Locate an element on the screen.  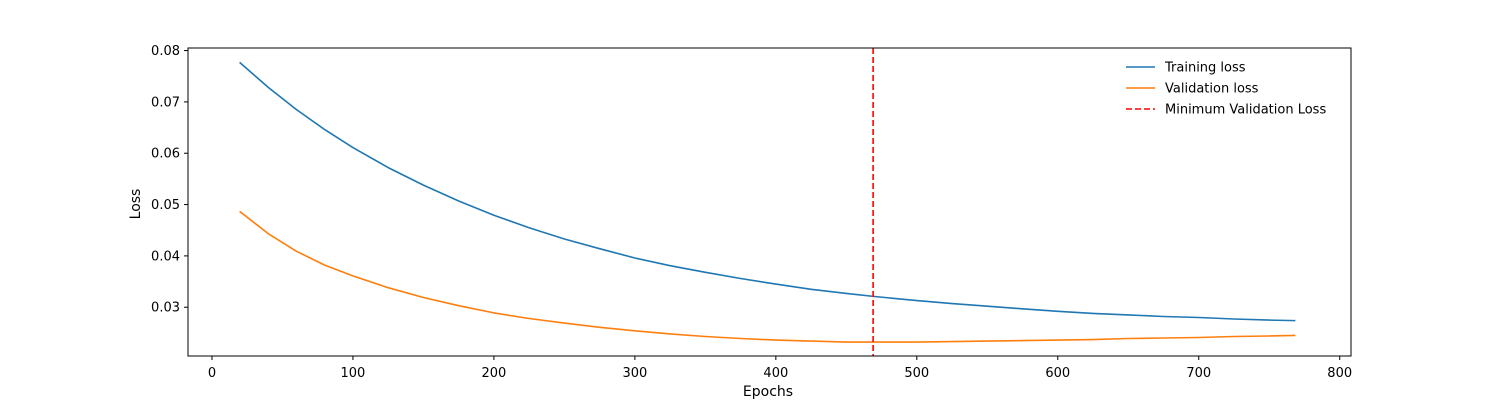
legend-label: Minimum Validation Loss is located at coordinates (1245, 110).